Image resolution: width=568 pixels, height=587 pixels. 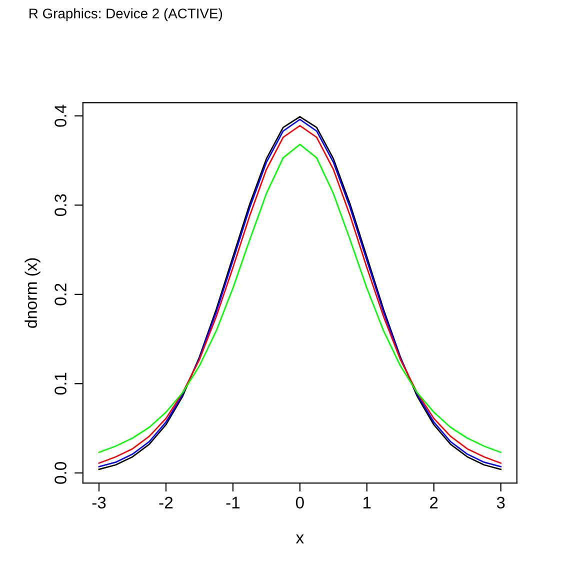 I want to click on x-tick-label: 2, so click(x=434, y=502).